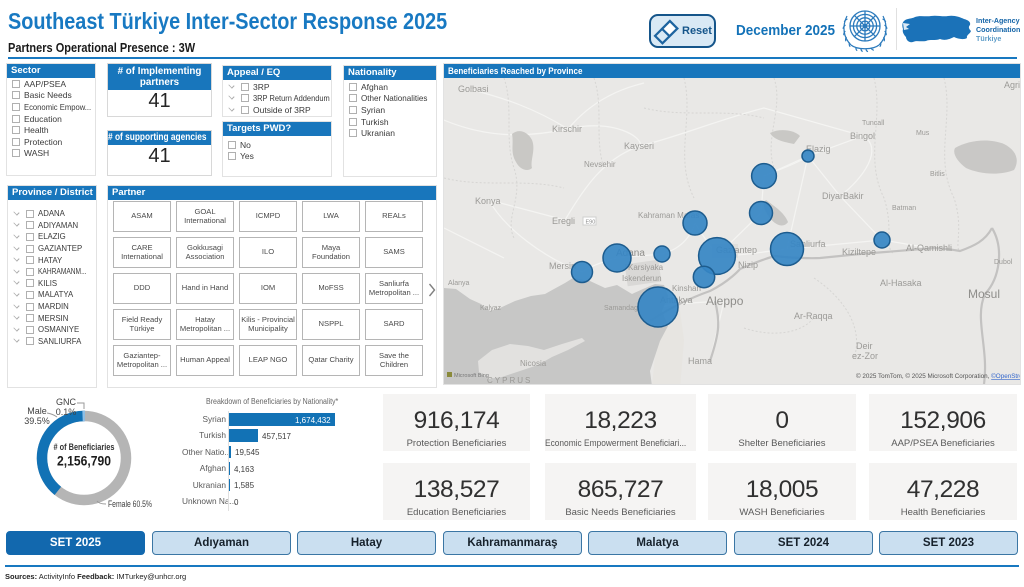 This screenshot has width=1024, height=587. I want to click on svg-text: Dubol, so click(1003, 262).